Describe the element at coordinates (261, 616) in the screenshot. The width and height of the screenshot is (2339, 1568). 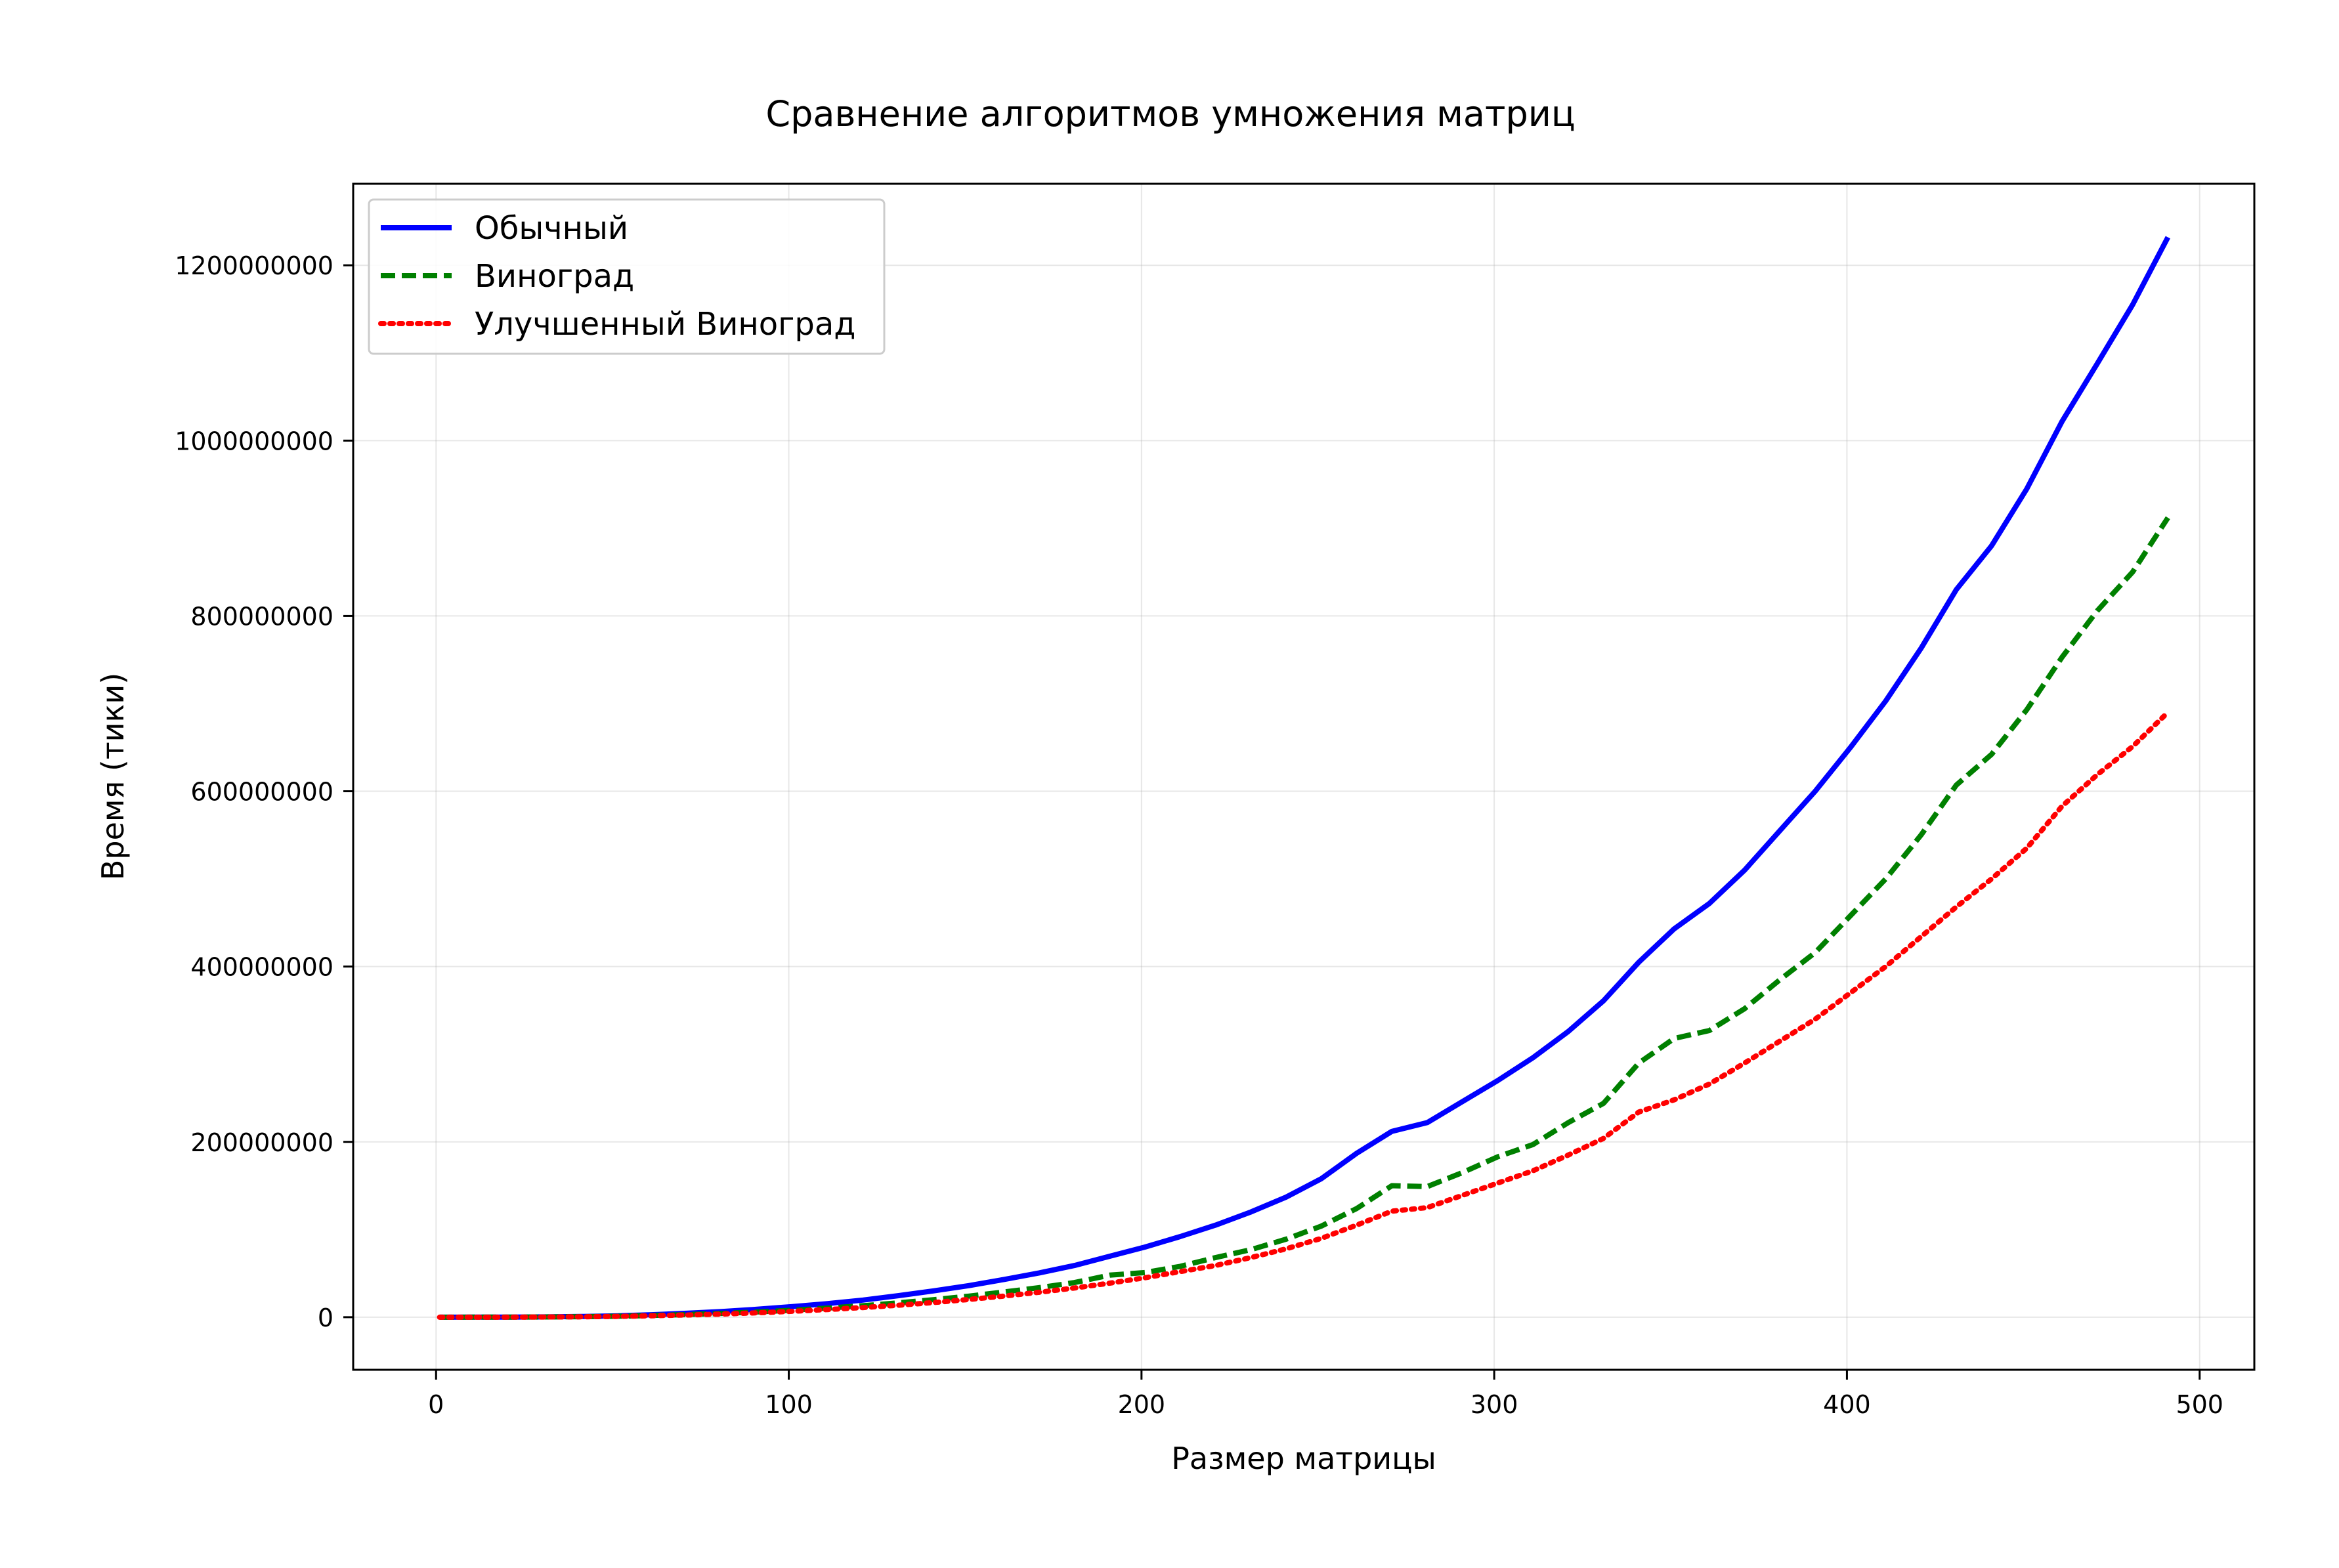
I see `y-tick-label: 800000000` at that location.